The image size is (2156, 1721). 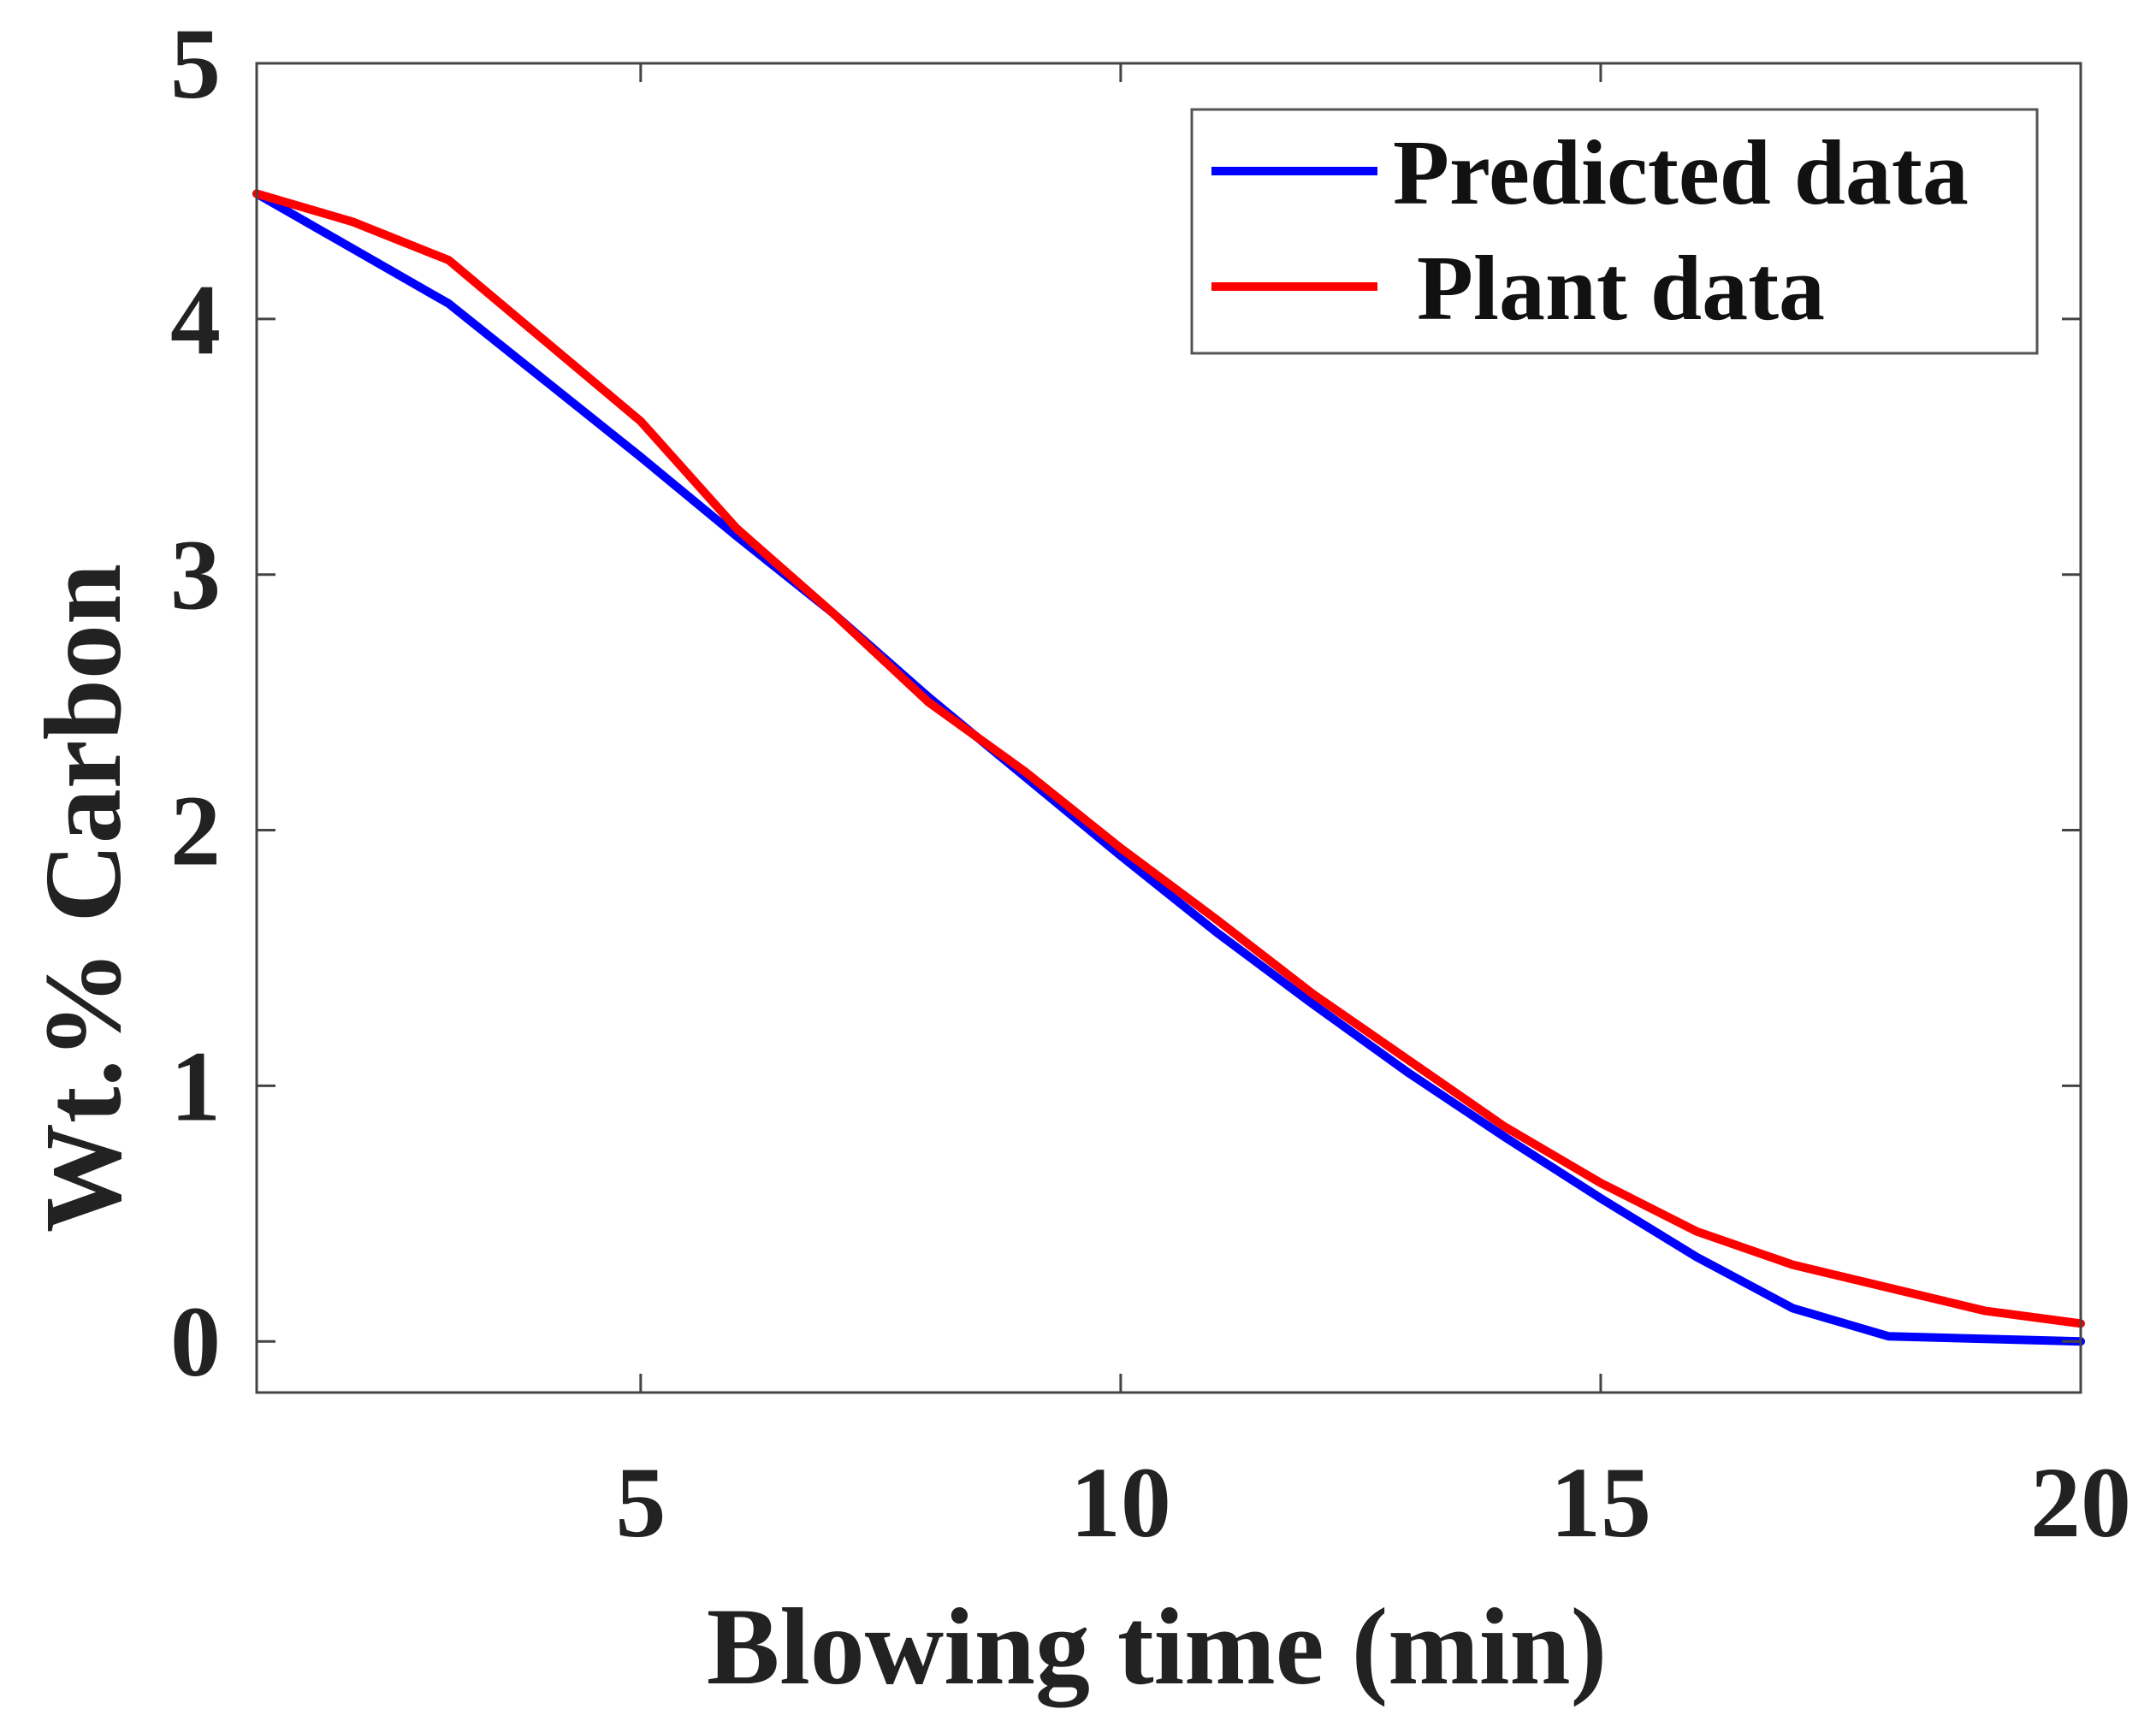 What do you see at coordinates (83, 898) in the screenshot?
I see `y-axis-title: Wt.% Carbon` at bounding box center [83, 898].